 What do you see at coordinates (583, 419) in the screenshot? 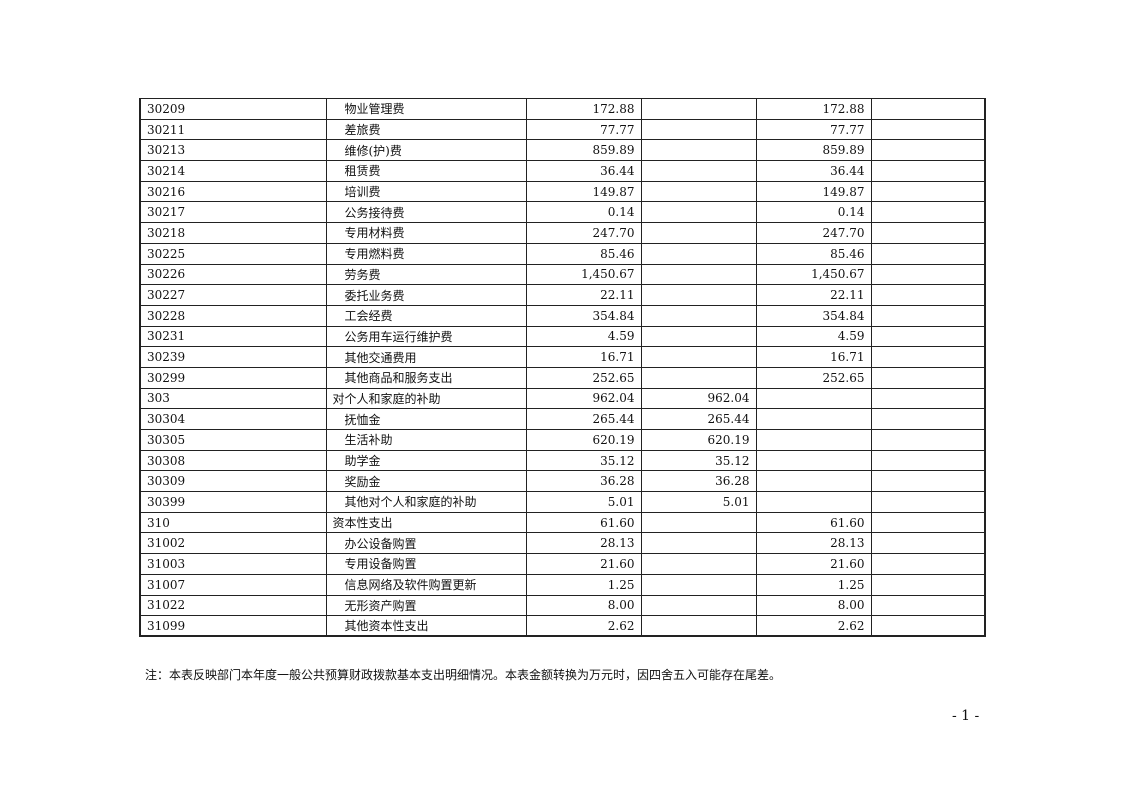
I see `total-cell: 265.44` at bounding box center [583, 419].